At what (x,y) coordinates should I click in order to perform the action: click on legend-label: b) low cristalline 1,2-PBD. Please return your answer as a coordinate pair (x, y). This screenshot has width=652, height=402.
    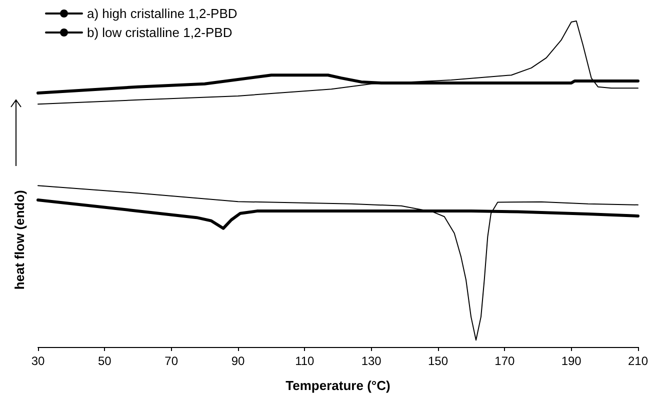
    Looking at the image, I should click on (159, 32).